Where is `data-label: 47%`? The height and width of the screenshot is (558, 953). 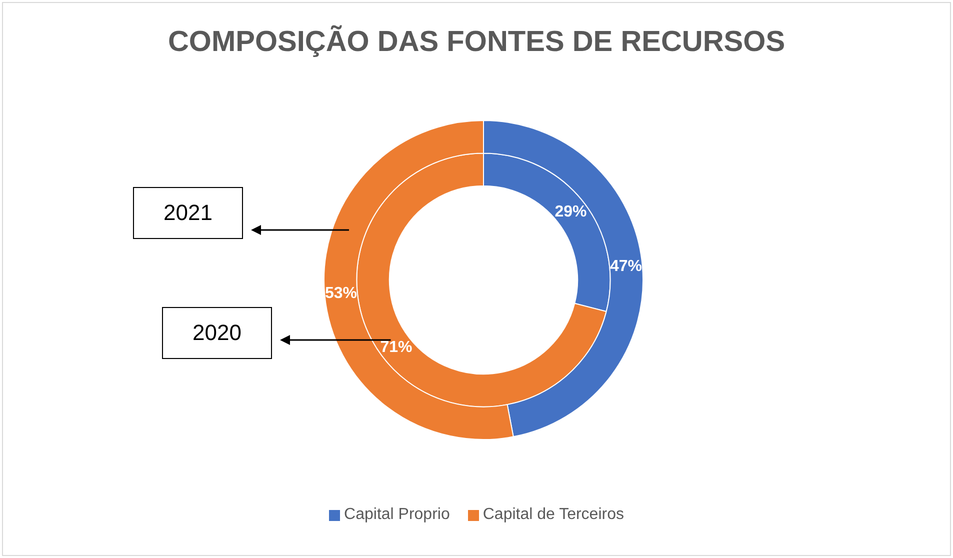 data-label: 47% is located at coordinates (626, 266).